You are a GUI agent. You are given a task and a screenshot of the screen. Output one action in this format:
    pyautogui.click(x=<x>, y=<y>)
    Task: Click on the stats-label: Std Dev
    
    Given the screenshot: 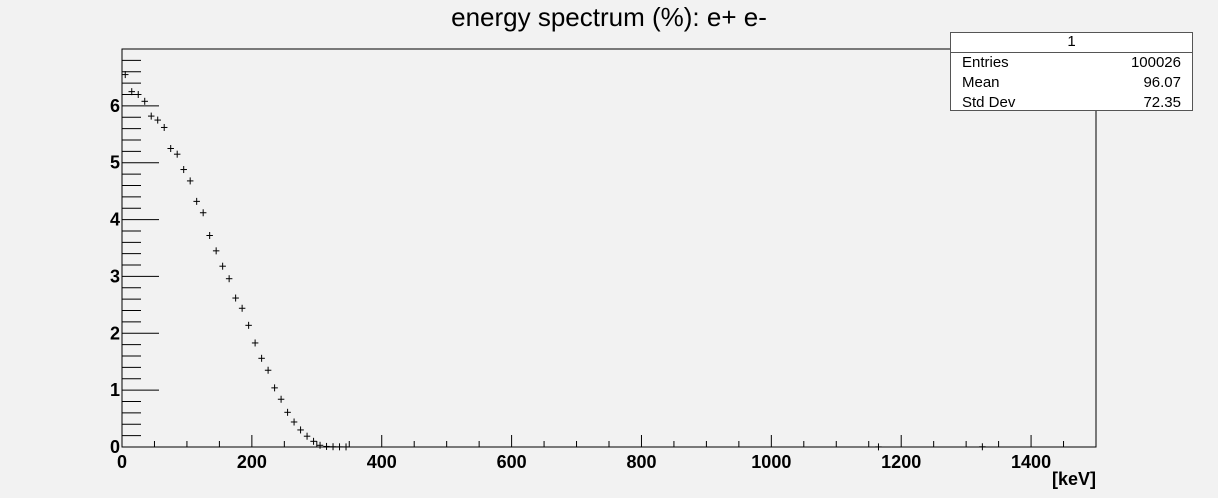 What is the action you would take?
    pyautogui.click(x=989, y=102)
    